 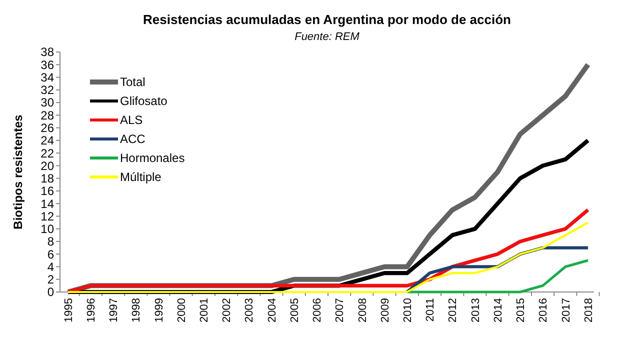 I want to click on y-tick-label: 8, so click(x=50, y=241).